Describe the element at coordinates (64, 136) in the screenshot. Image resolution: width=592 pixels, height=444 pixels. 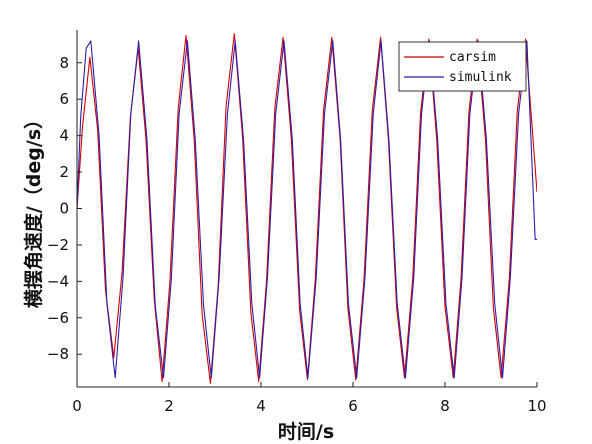
I see `y-tick-label: 4` at that location.